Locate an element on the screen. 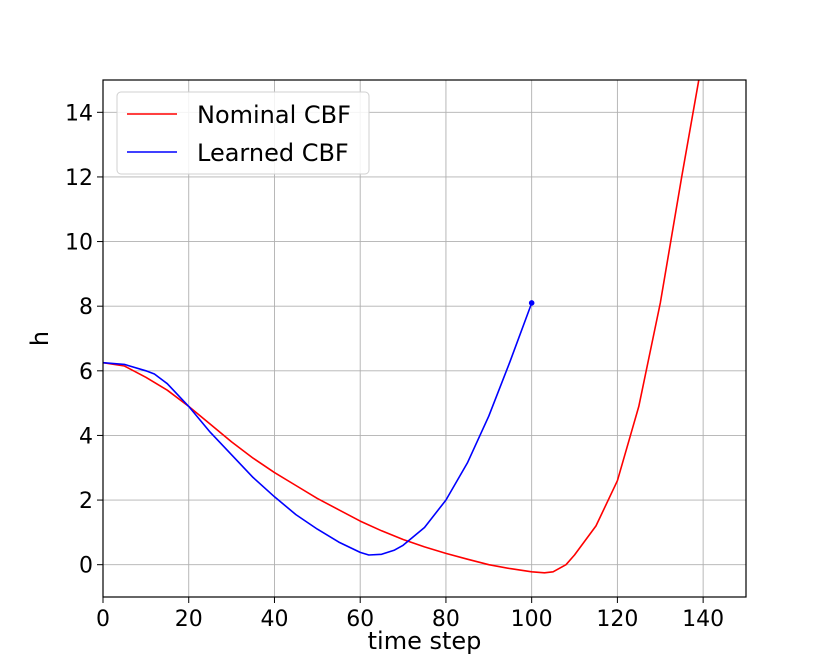 The image size is (830, 670). x-tick-label: 20 is located at coordinates (189, 619).